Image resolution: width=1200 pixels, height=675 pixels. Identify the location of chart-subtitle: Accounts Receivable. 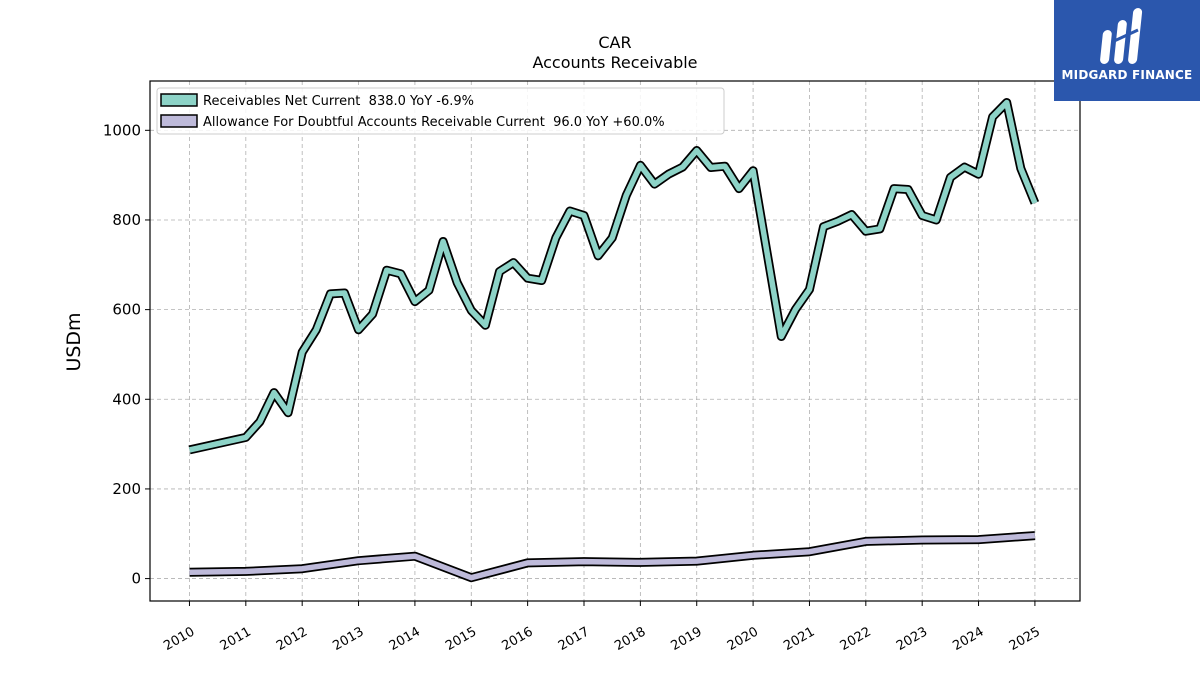
(614, 62).